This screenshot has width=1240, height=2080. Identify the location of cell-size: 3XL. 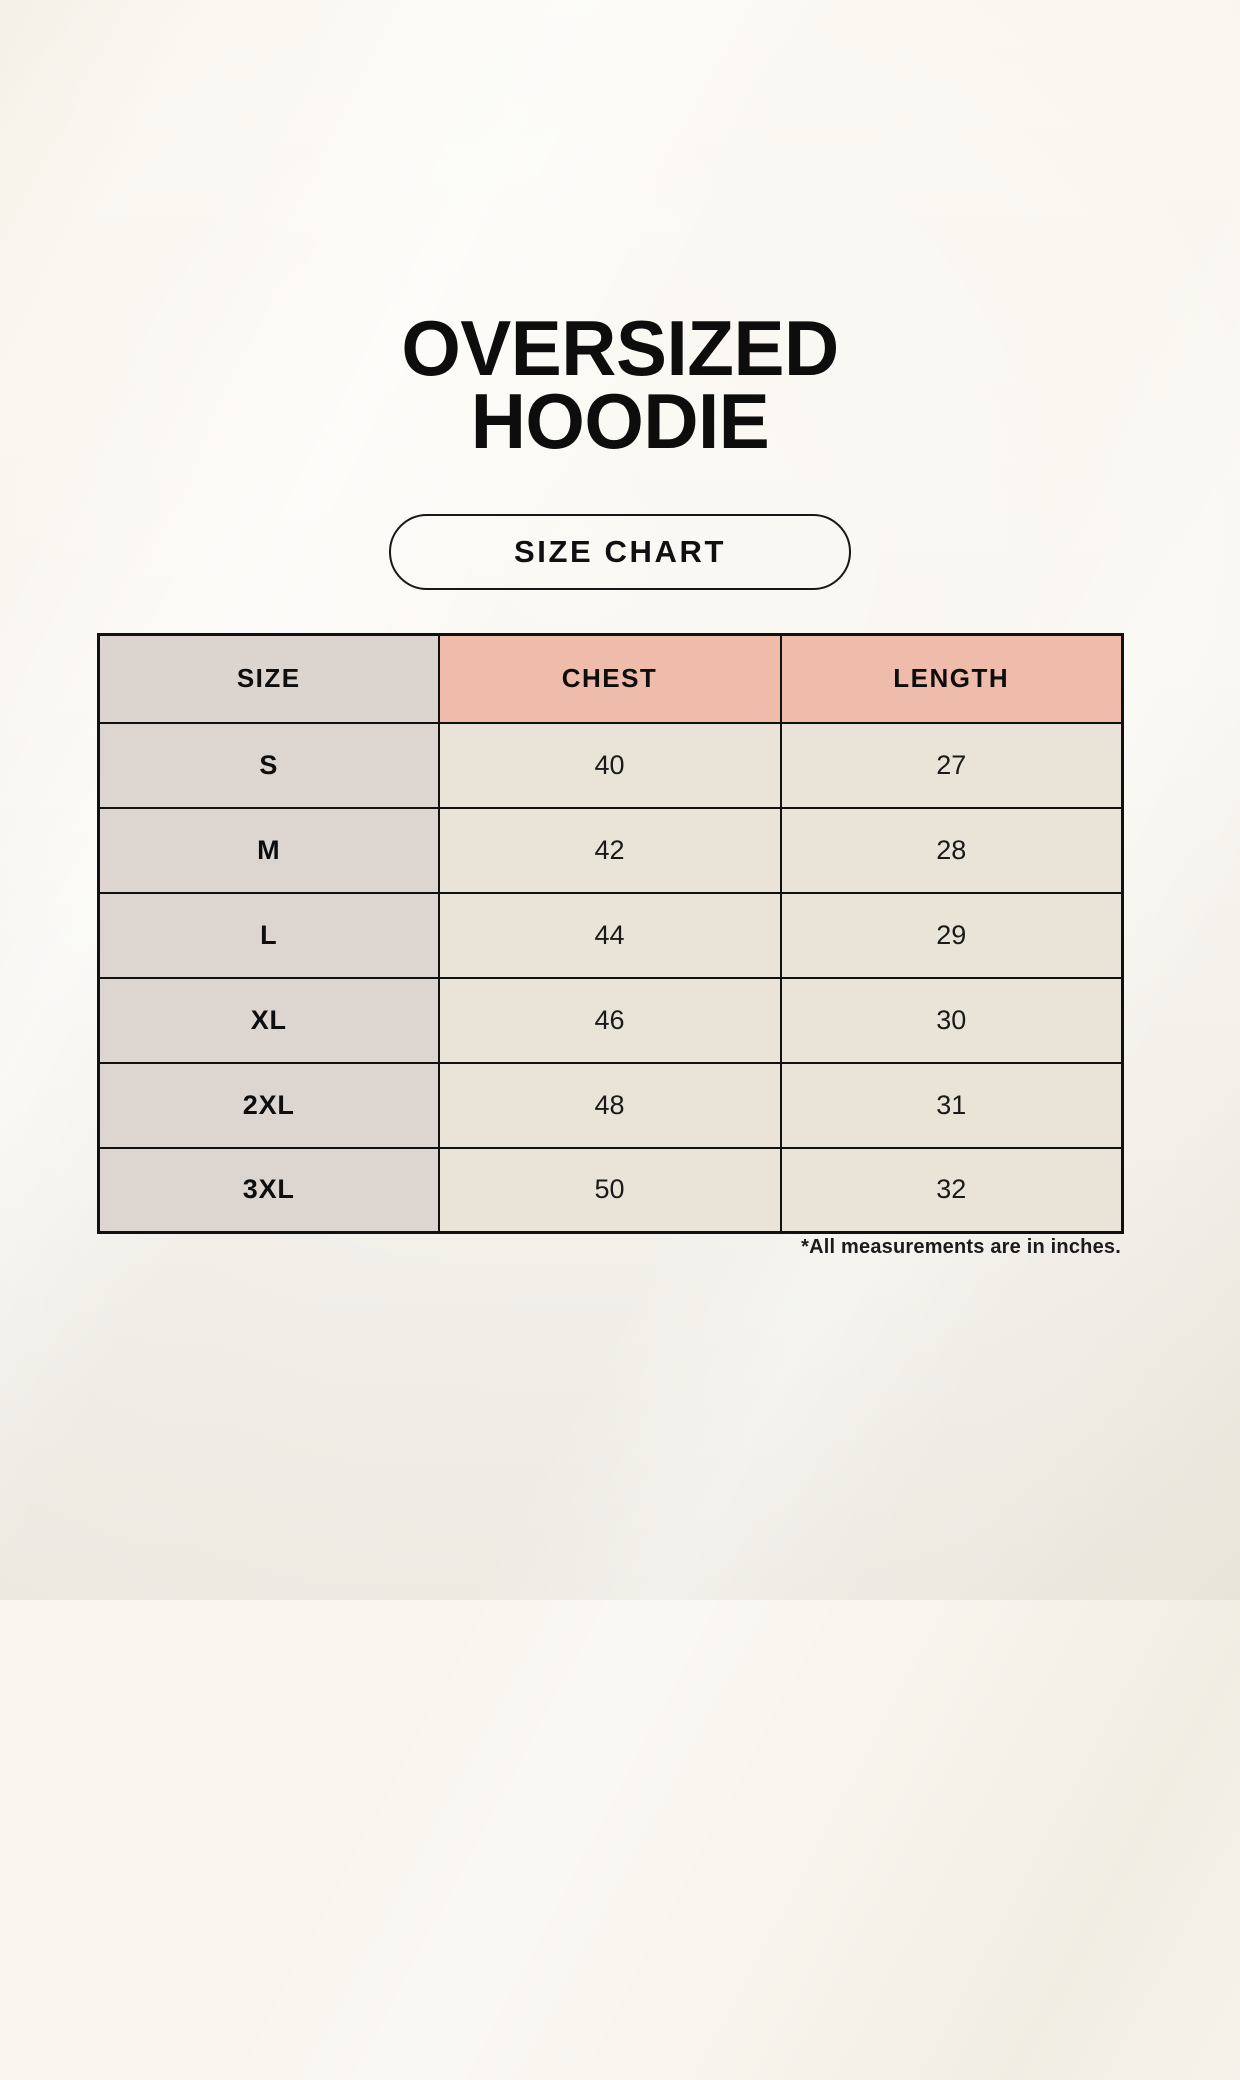
(268, 1190).